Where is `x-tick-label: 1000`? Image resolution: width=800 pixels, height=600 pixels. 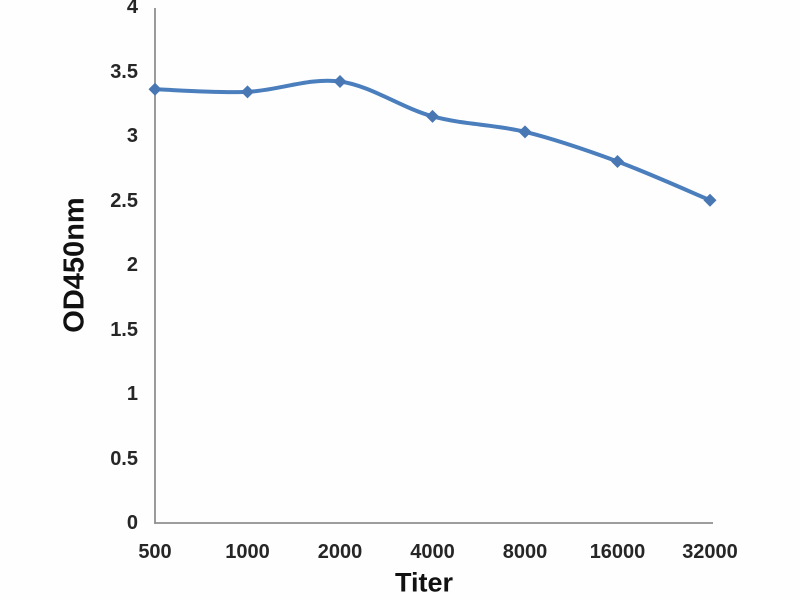 x-tick-label: 1000 is located at coordinates (247, 552).